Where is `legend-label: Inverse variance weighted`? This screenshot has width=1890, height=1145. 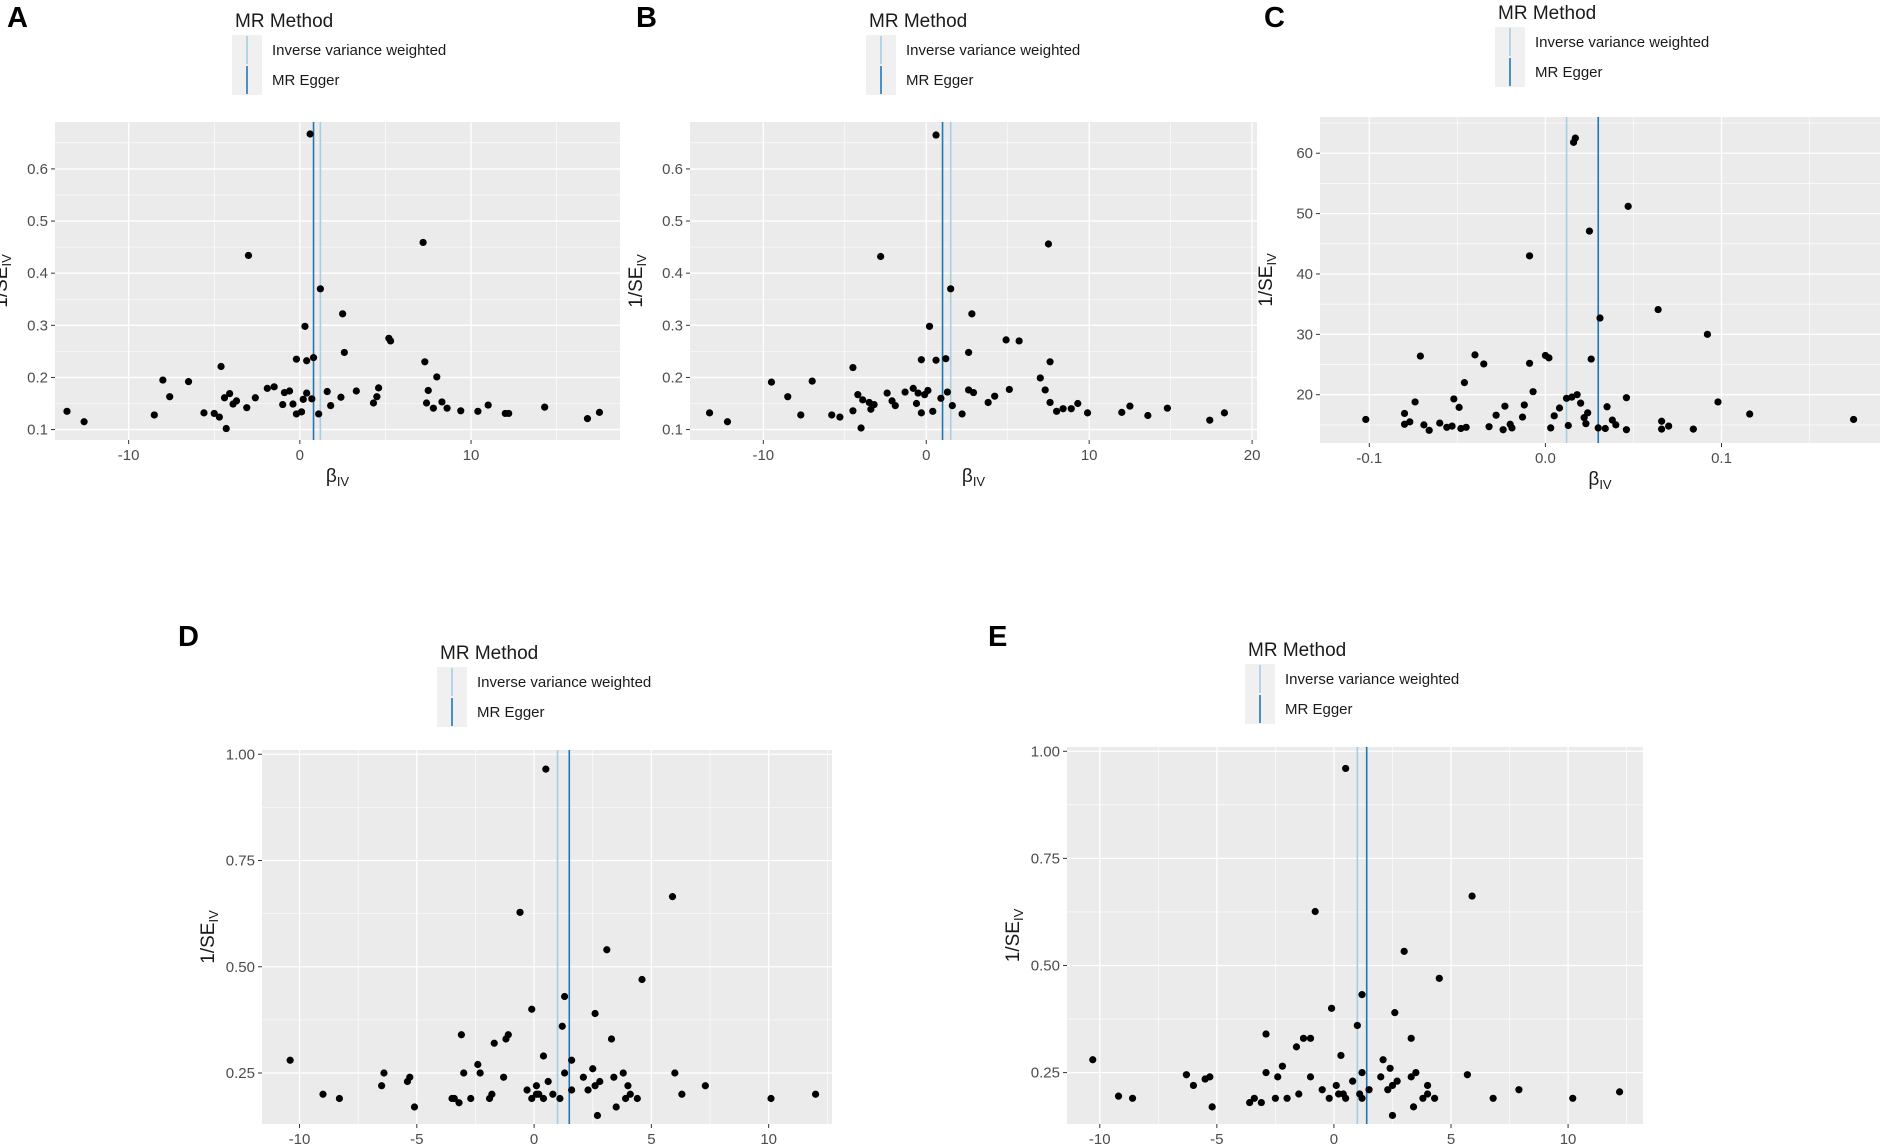 legend-label: Inverse variance weighted is located at coordinates (1372, 679).